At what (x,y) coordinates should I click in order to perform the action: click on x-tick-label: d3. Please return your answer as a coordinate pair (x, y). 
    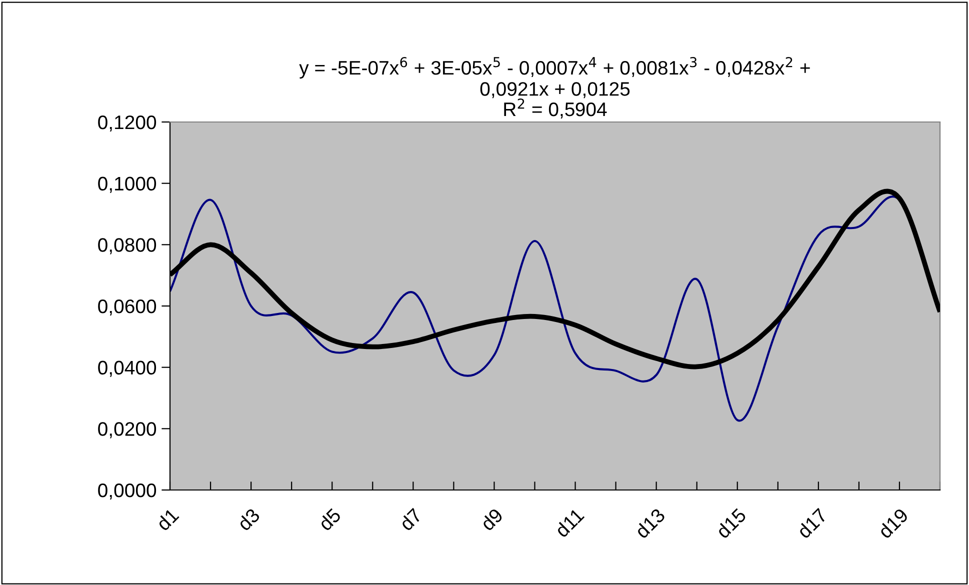
    Looking at the image, I should click on (248, 519).